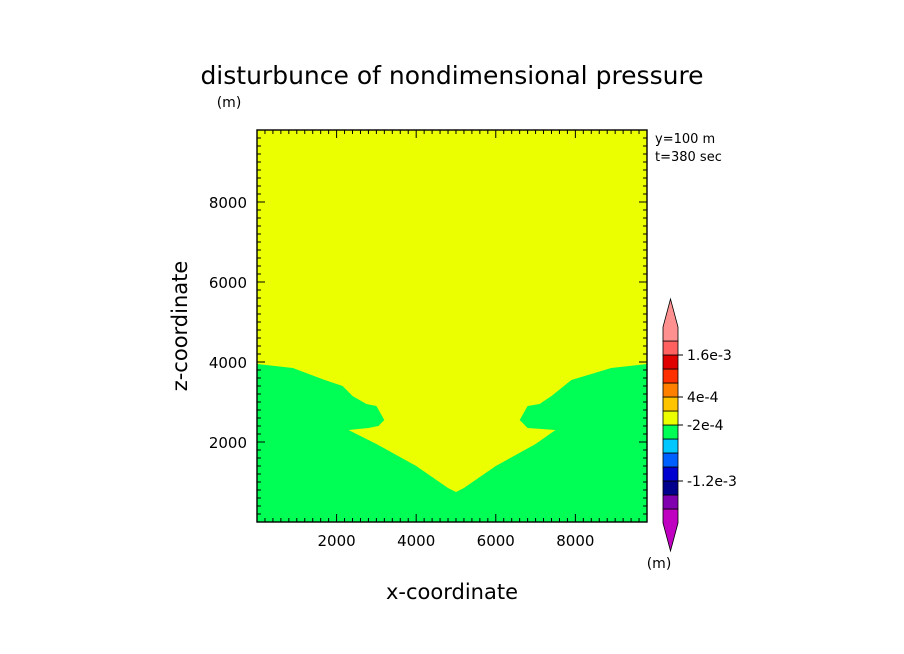  I want to click on x-tick-label: 6000, so click(496, 541).